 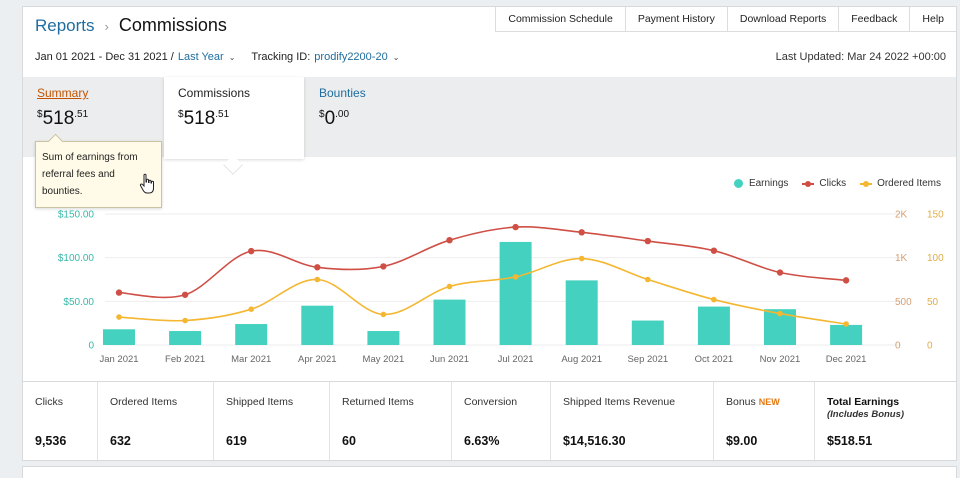 I want to click on last-updated-text: Last Updated: Mar 24 2022 +00:00, so click(x=860, y=57).